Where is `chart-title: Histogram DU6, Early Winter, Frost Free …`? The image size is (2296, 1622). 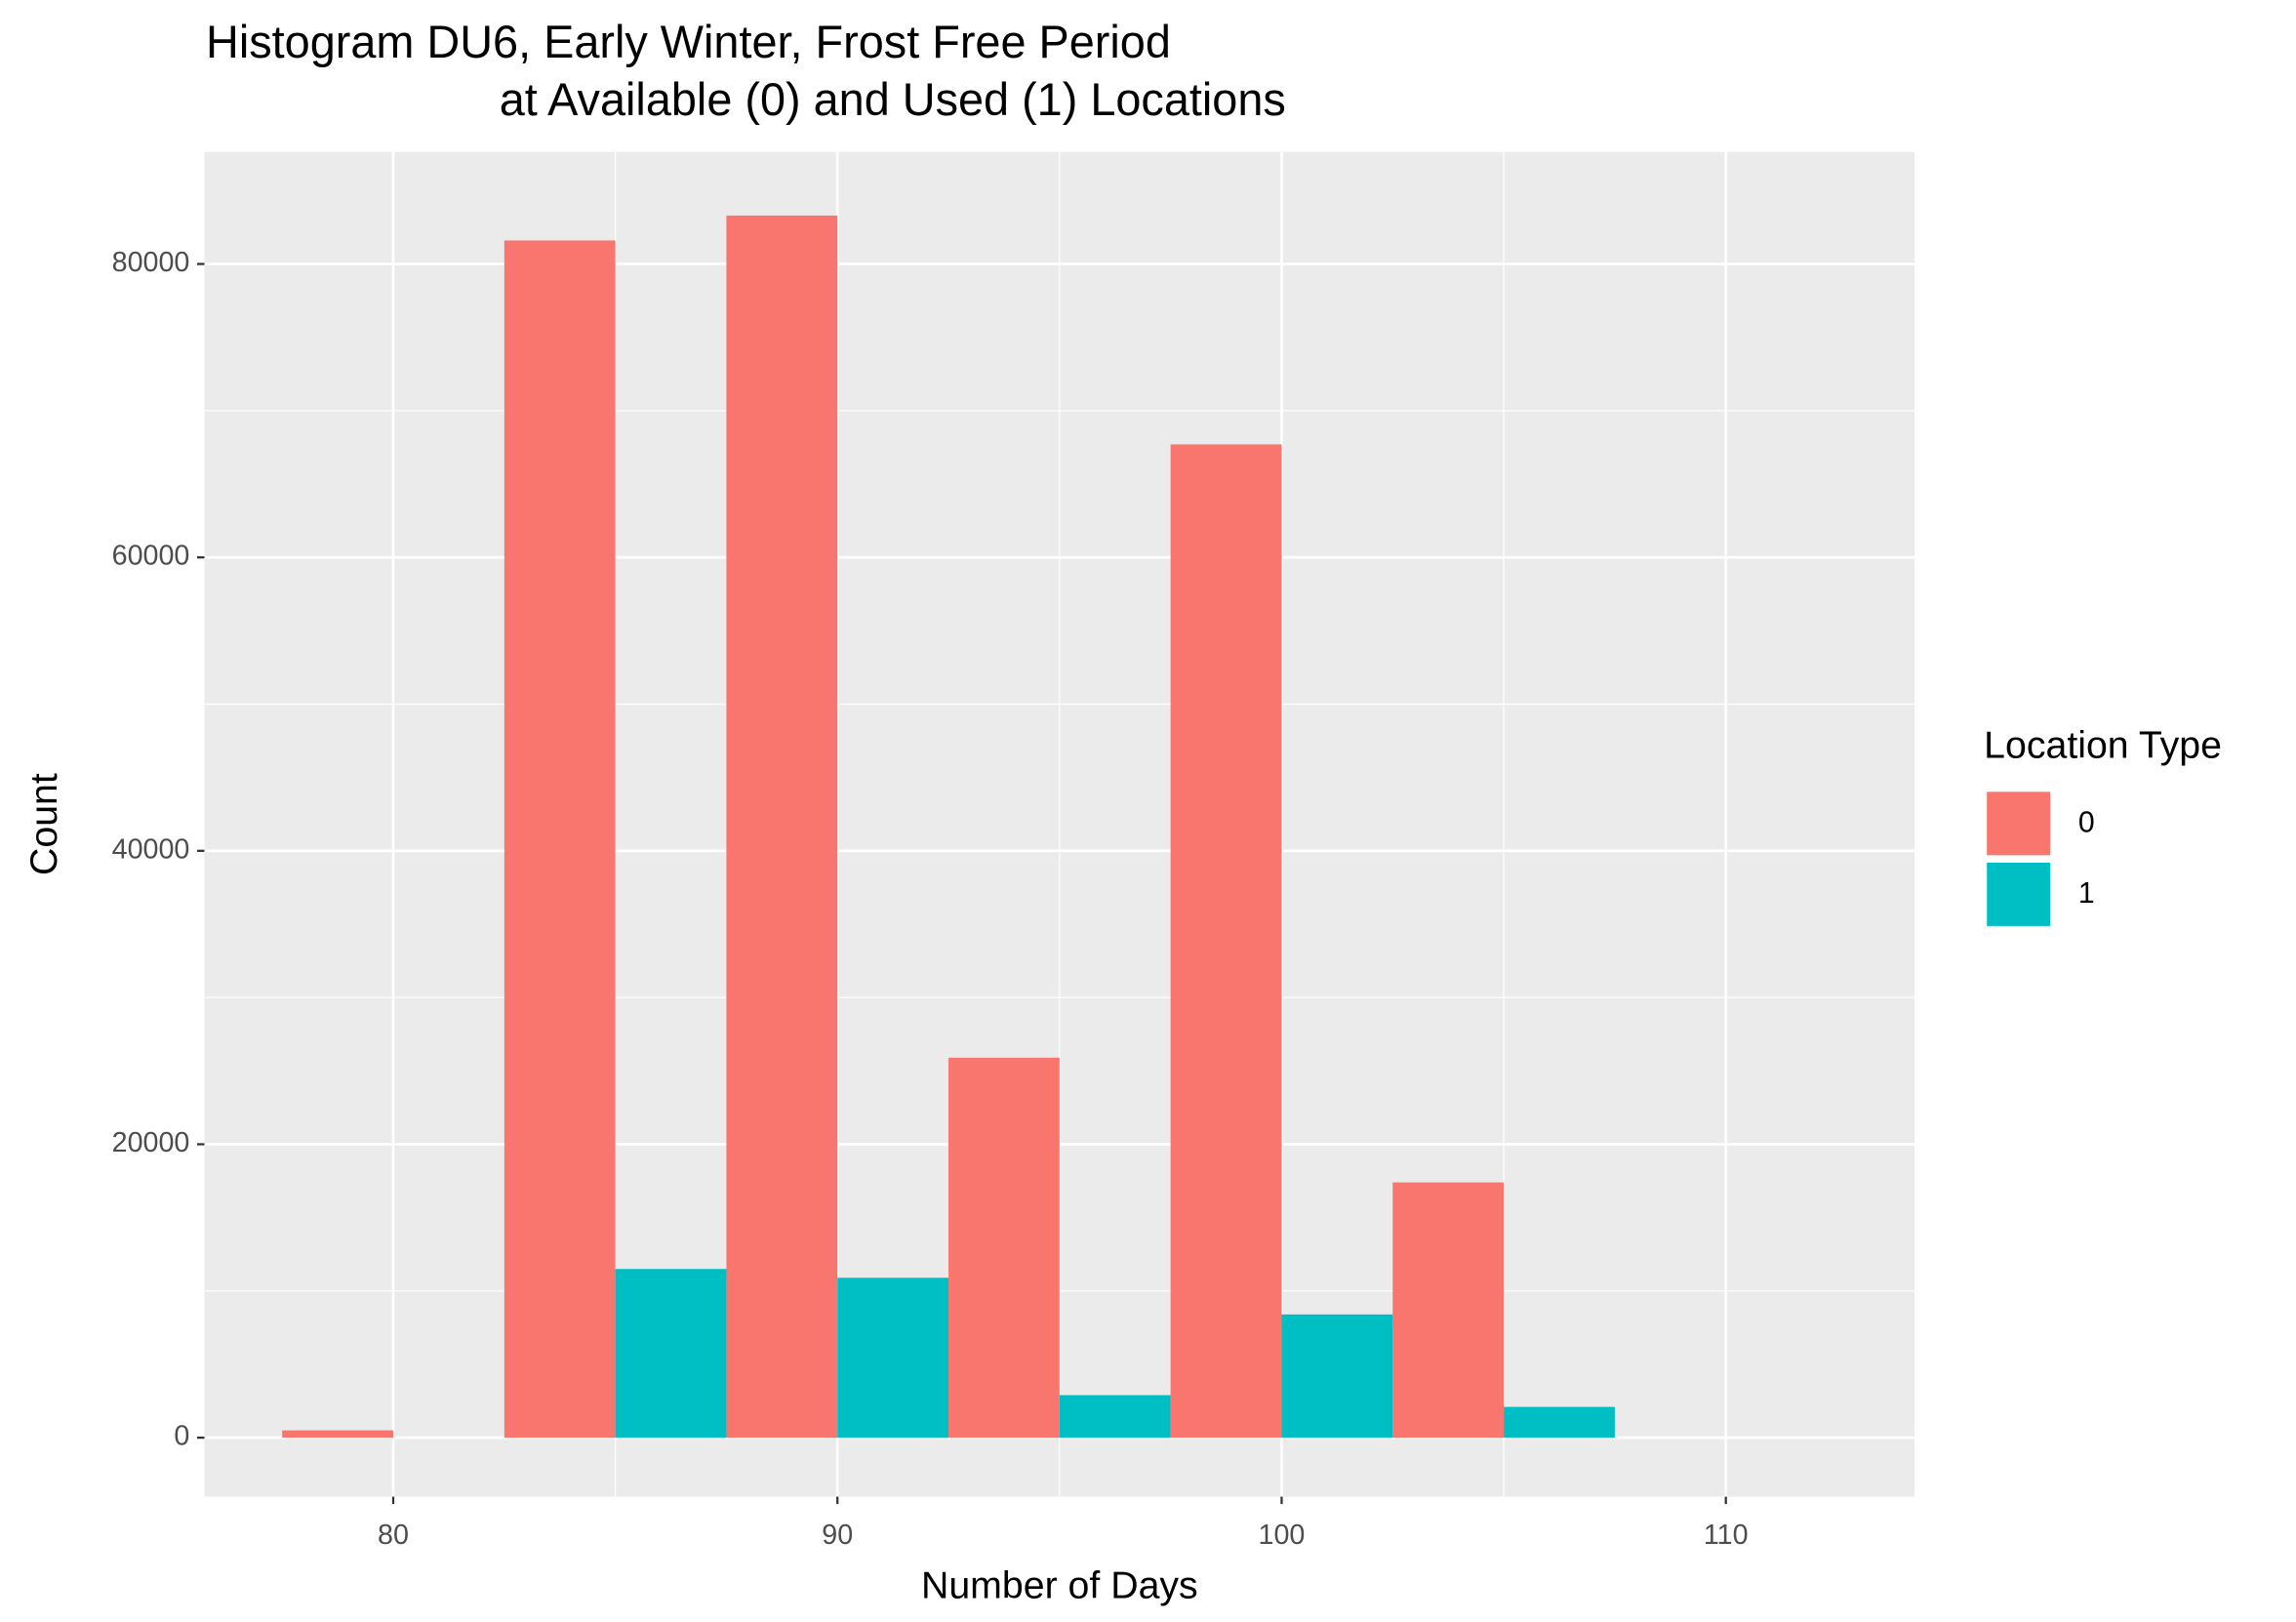
chart-title: Histogram DU6, Early Winter, Frost Free … is located at coordinates (689, 42).